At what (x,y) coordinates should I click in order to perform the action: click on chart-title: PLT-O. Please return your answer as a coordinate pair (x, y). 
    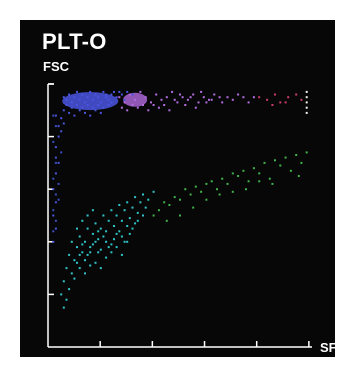
    Looking at the image, I should click on (74, 41).